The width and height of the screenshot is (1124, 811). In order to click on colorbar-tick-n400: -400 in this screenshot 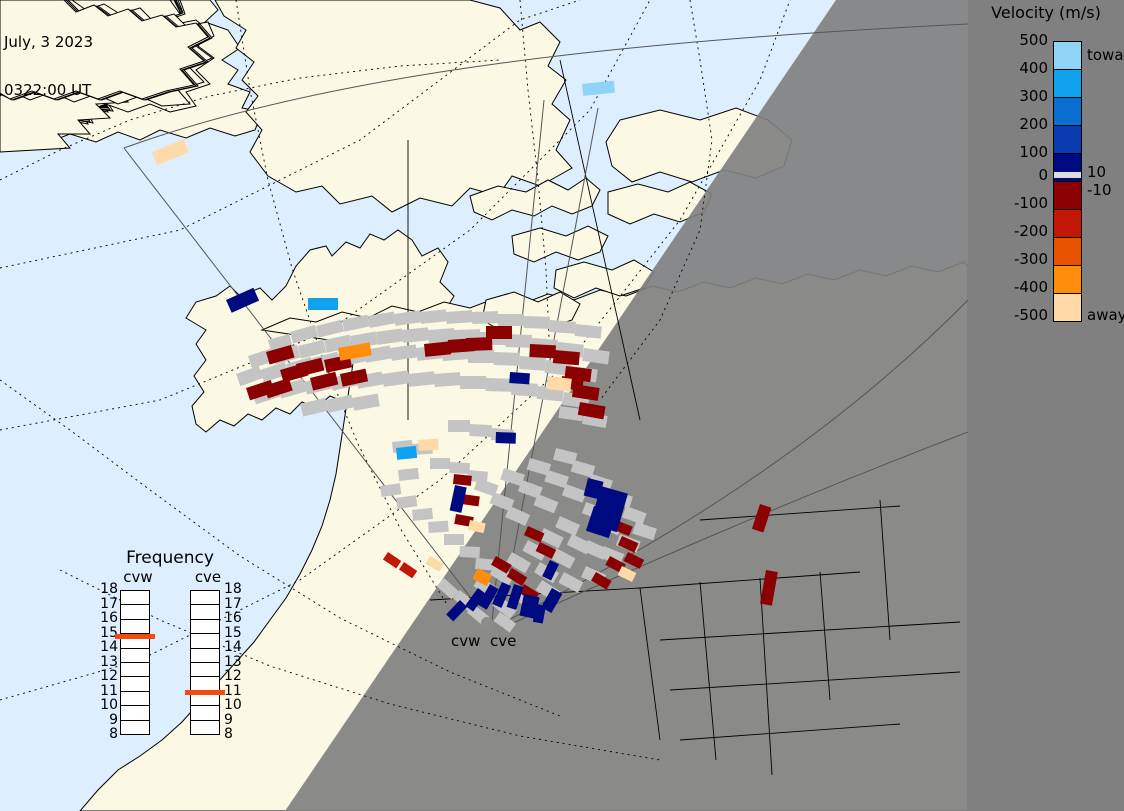, I will do `click(1030, 287)`.